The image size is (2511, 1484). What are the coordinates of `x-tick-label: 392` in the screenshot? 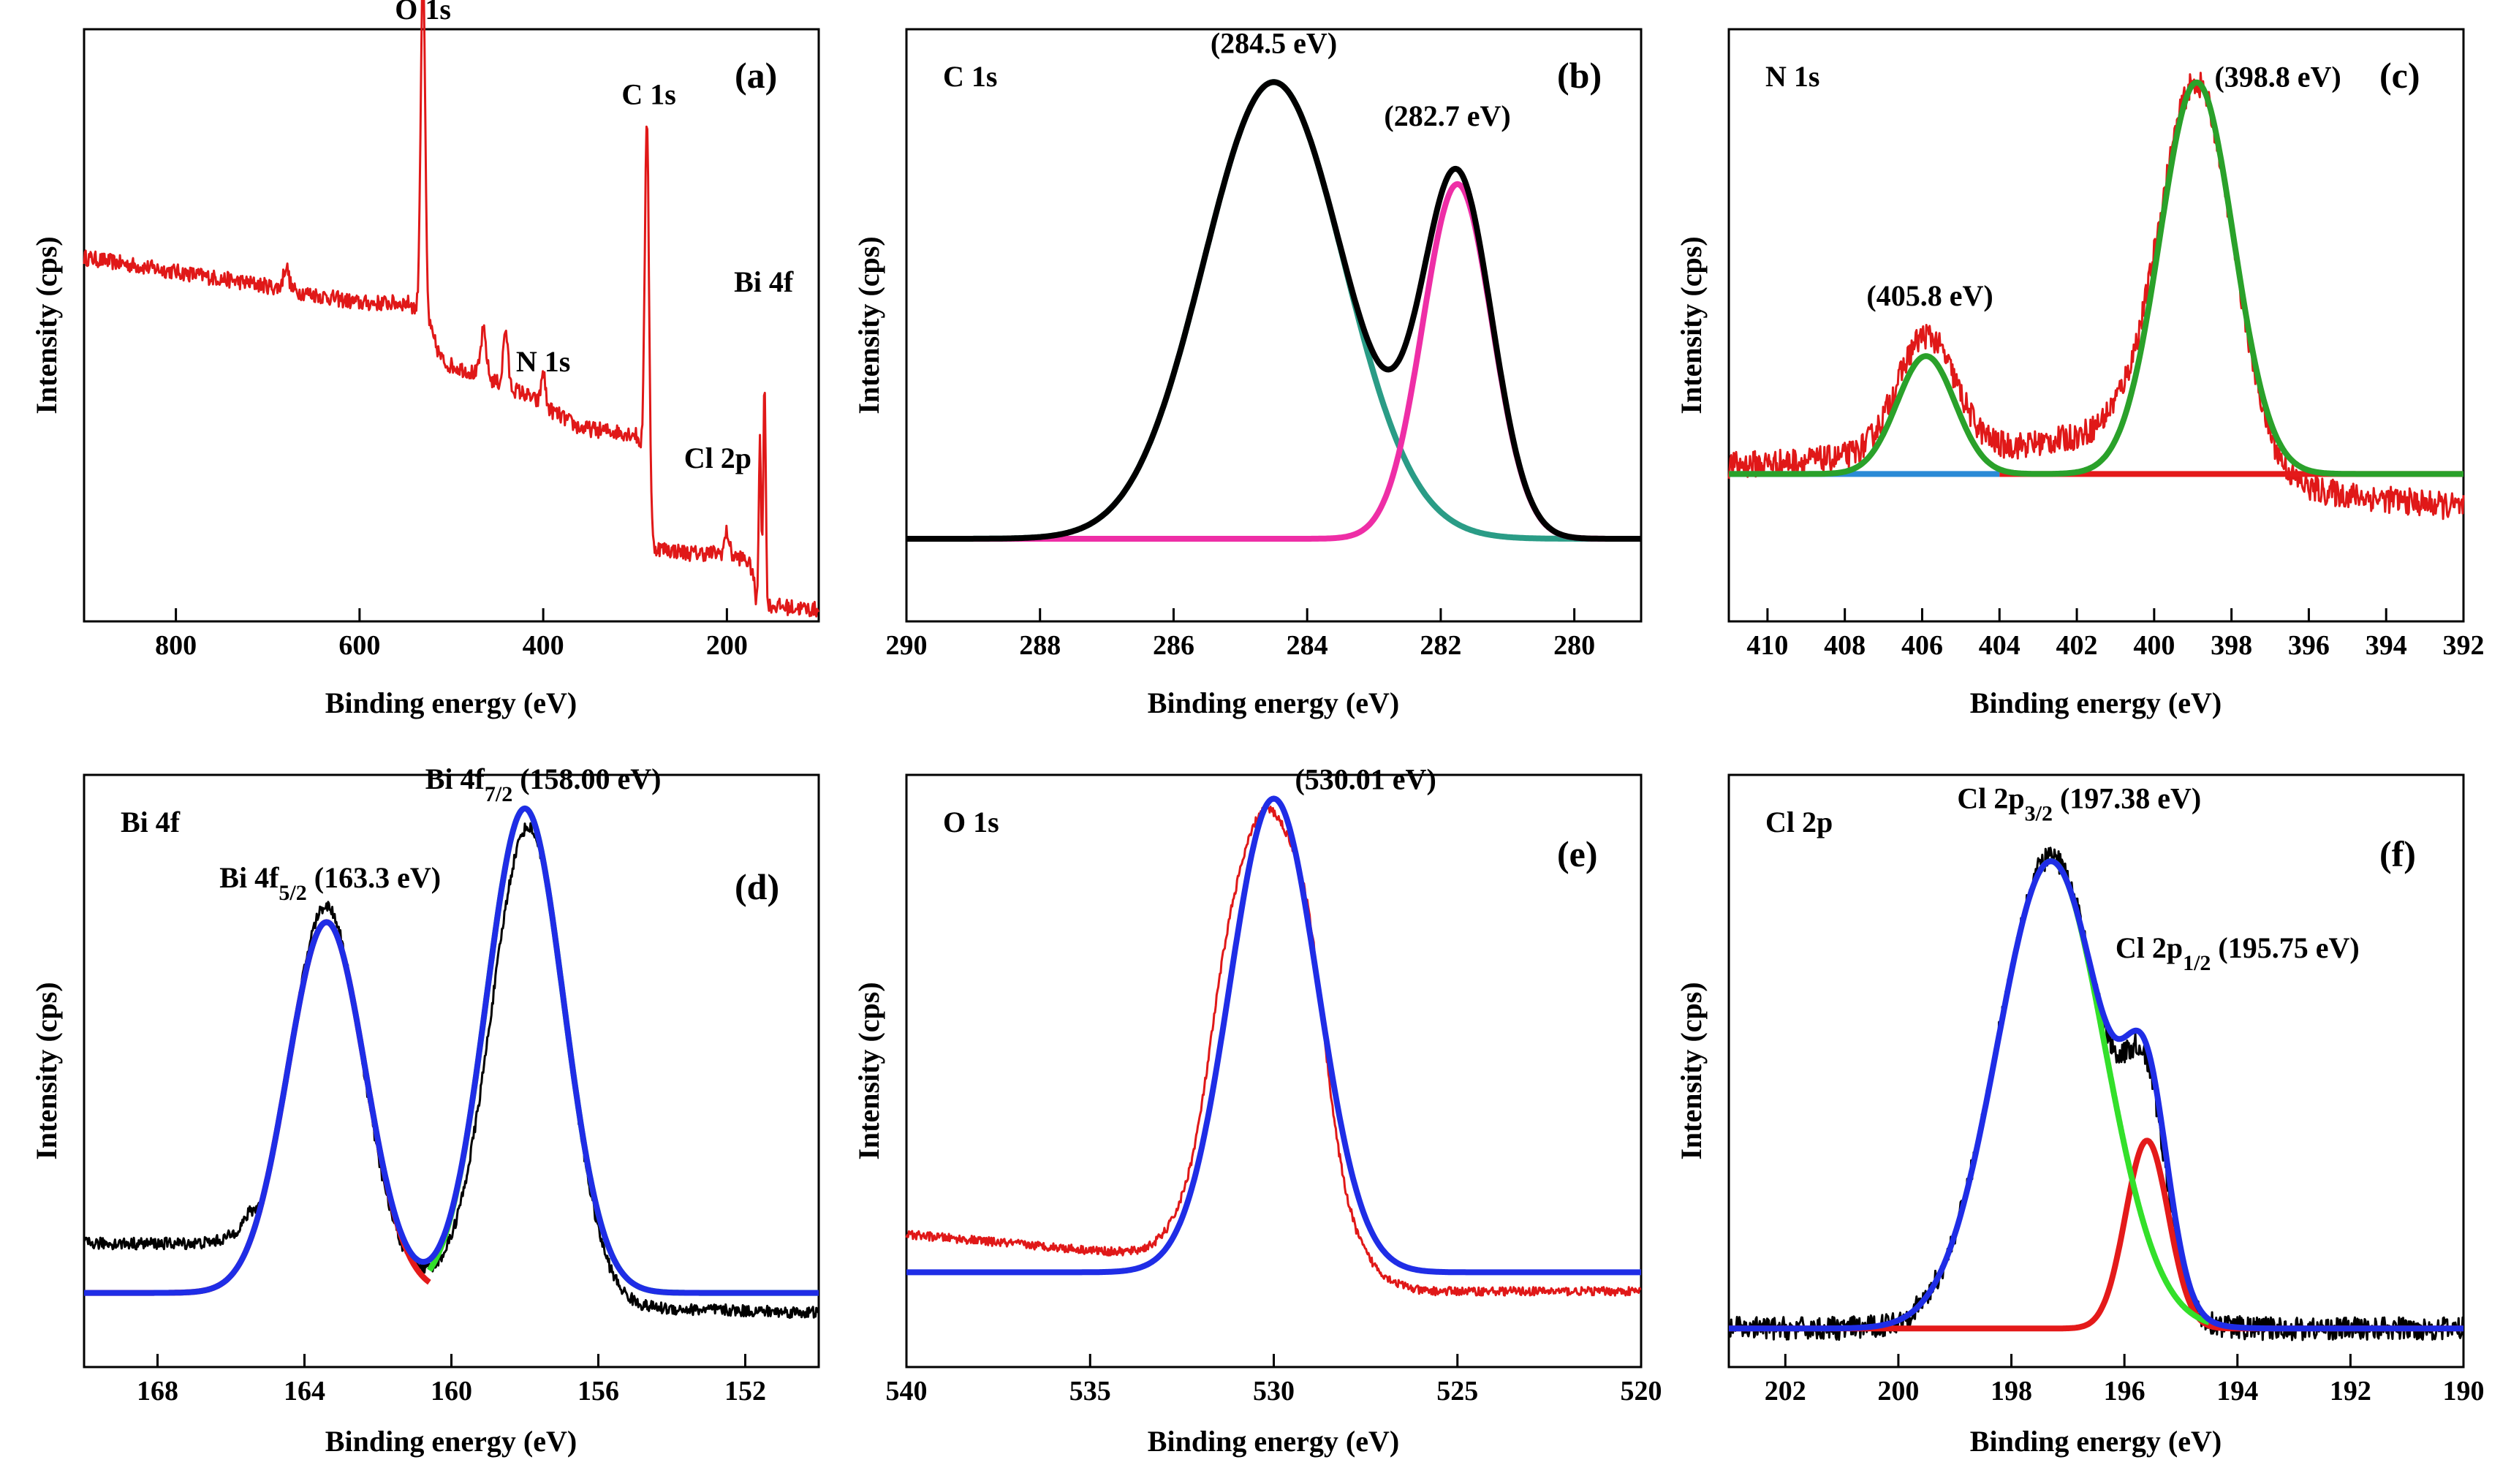 It's located at (2464, 645).